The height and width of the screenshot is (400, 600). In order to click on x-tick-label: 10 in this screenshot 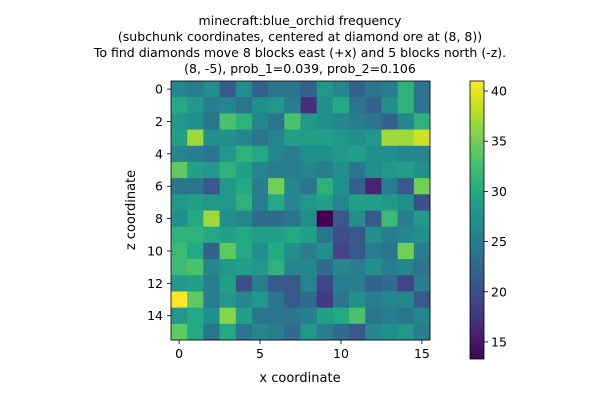, I will do `click(341, 353)`.